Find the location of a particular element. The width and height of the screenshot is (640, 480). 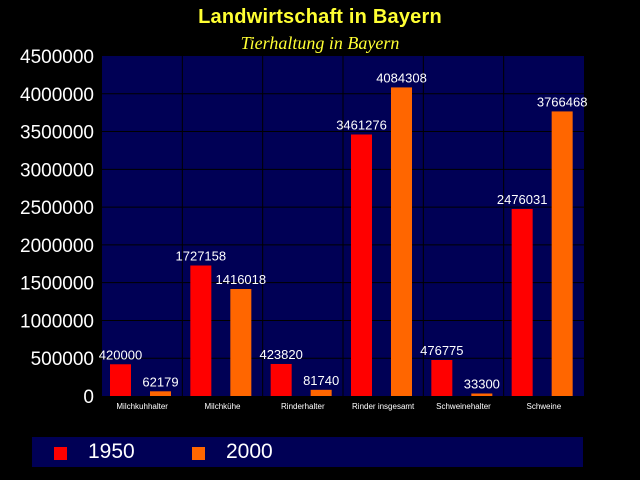

x-tick-label: Milchkuhhalter is located at coordinates (142, 406).